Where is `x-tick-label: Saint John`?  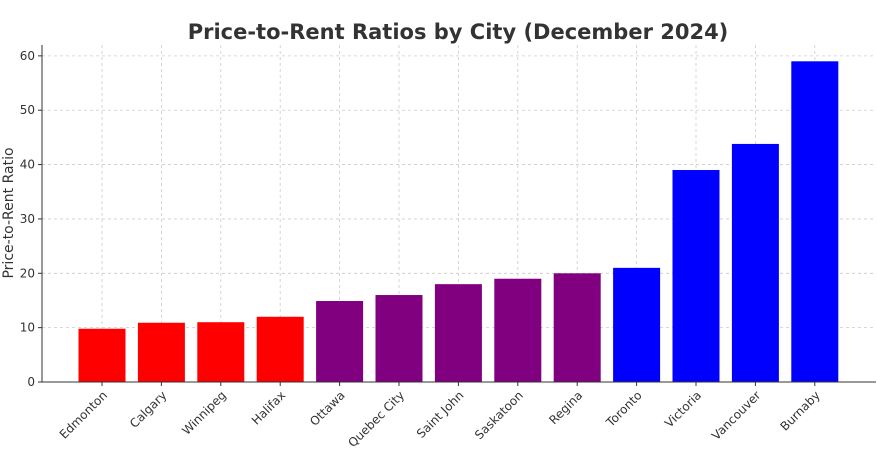 x-tick-label: Saint John is located at coordinates (440, 414).